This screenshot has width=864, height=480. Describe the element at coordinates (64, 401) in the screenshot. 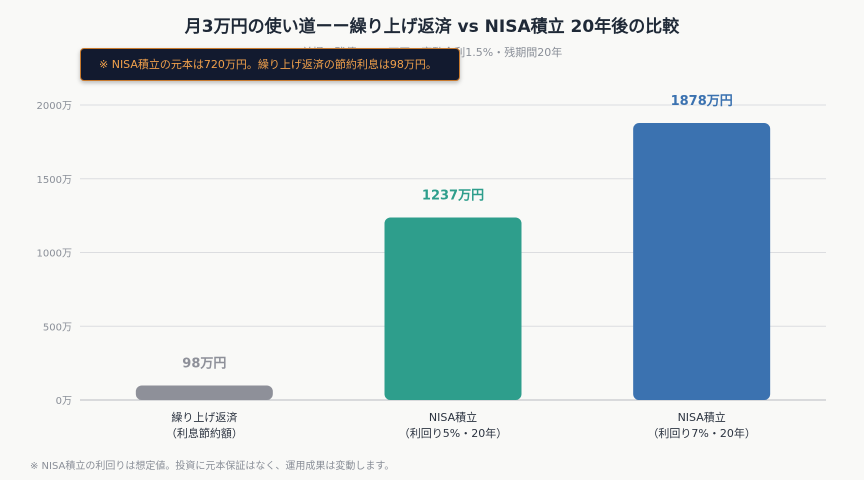

I see `y-tick-label: 0万` at that location.